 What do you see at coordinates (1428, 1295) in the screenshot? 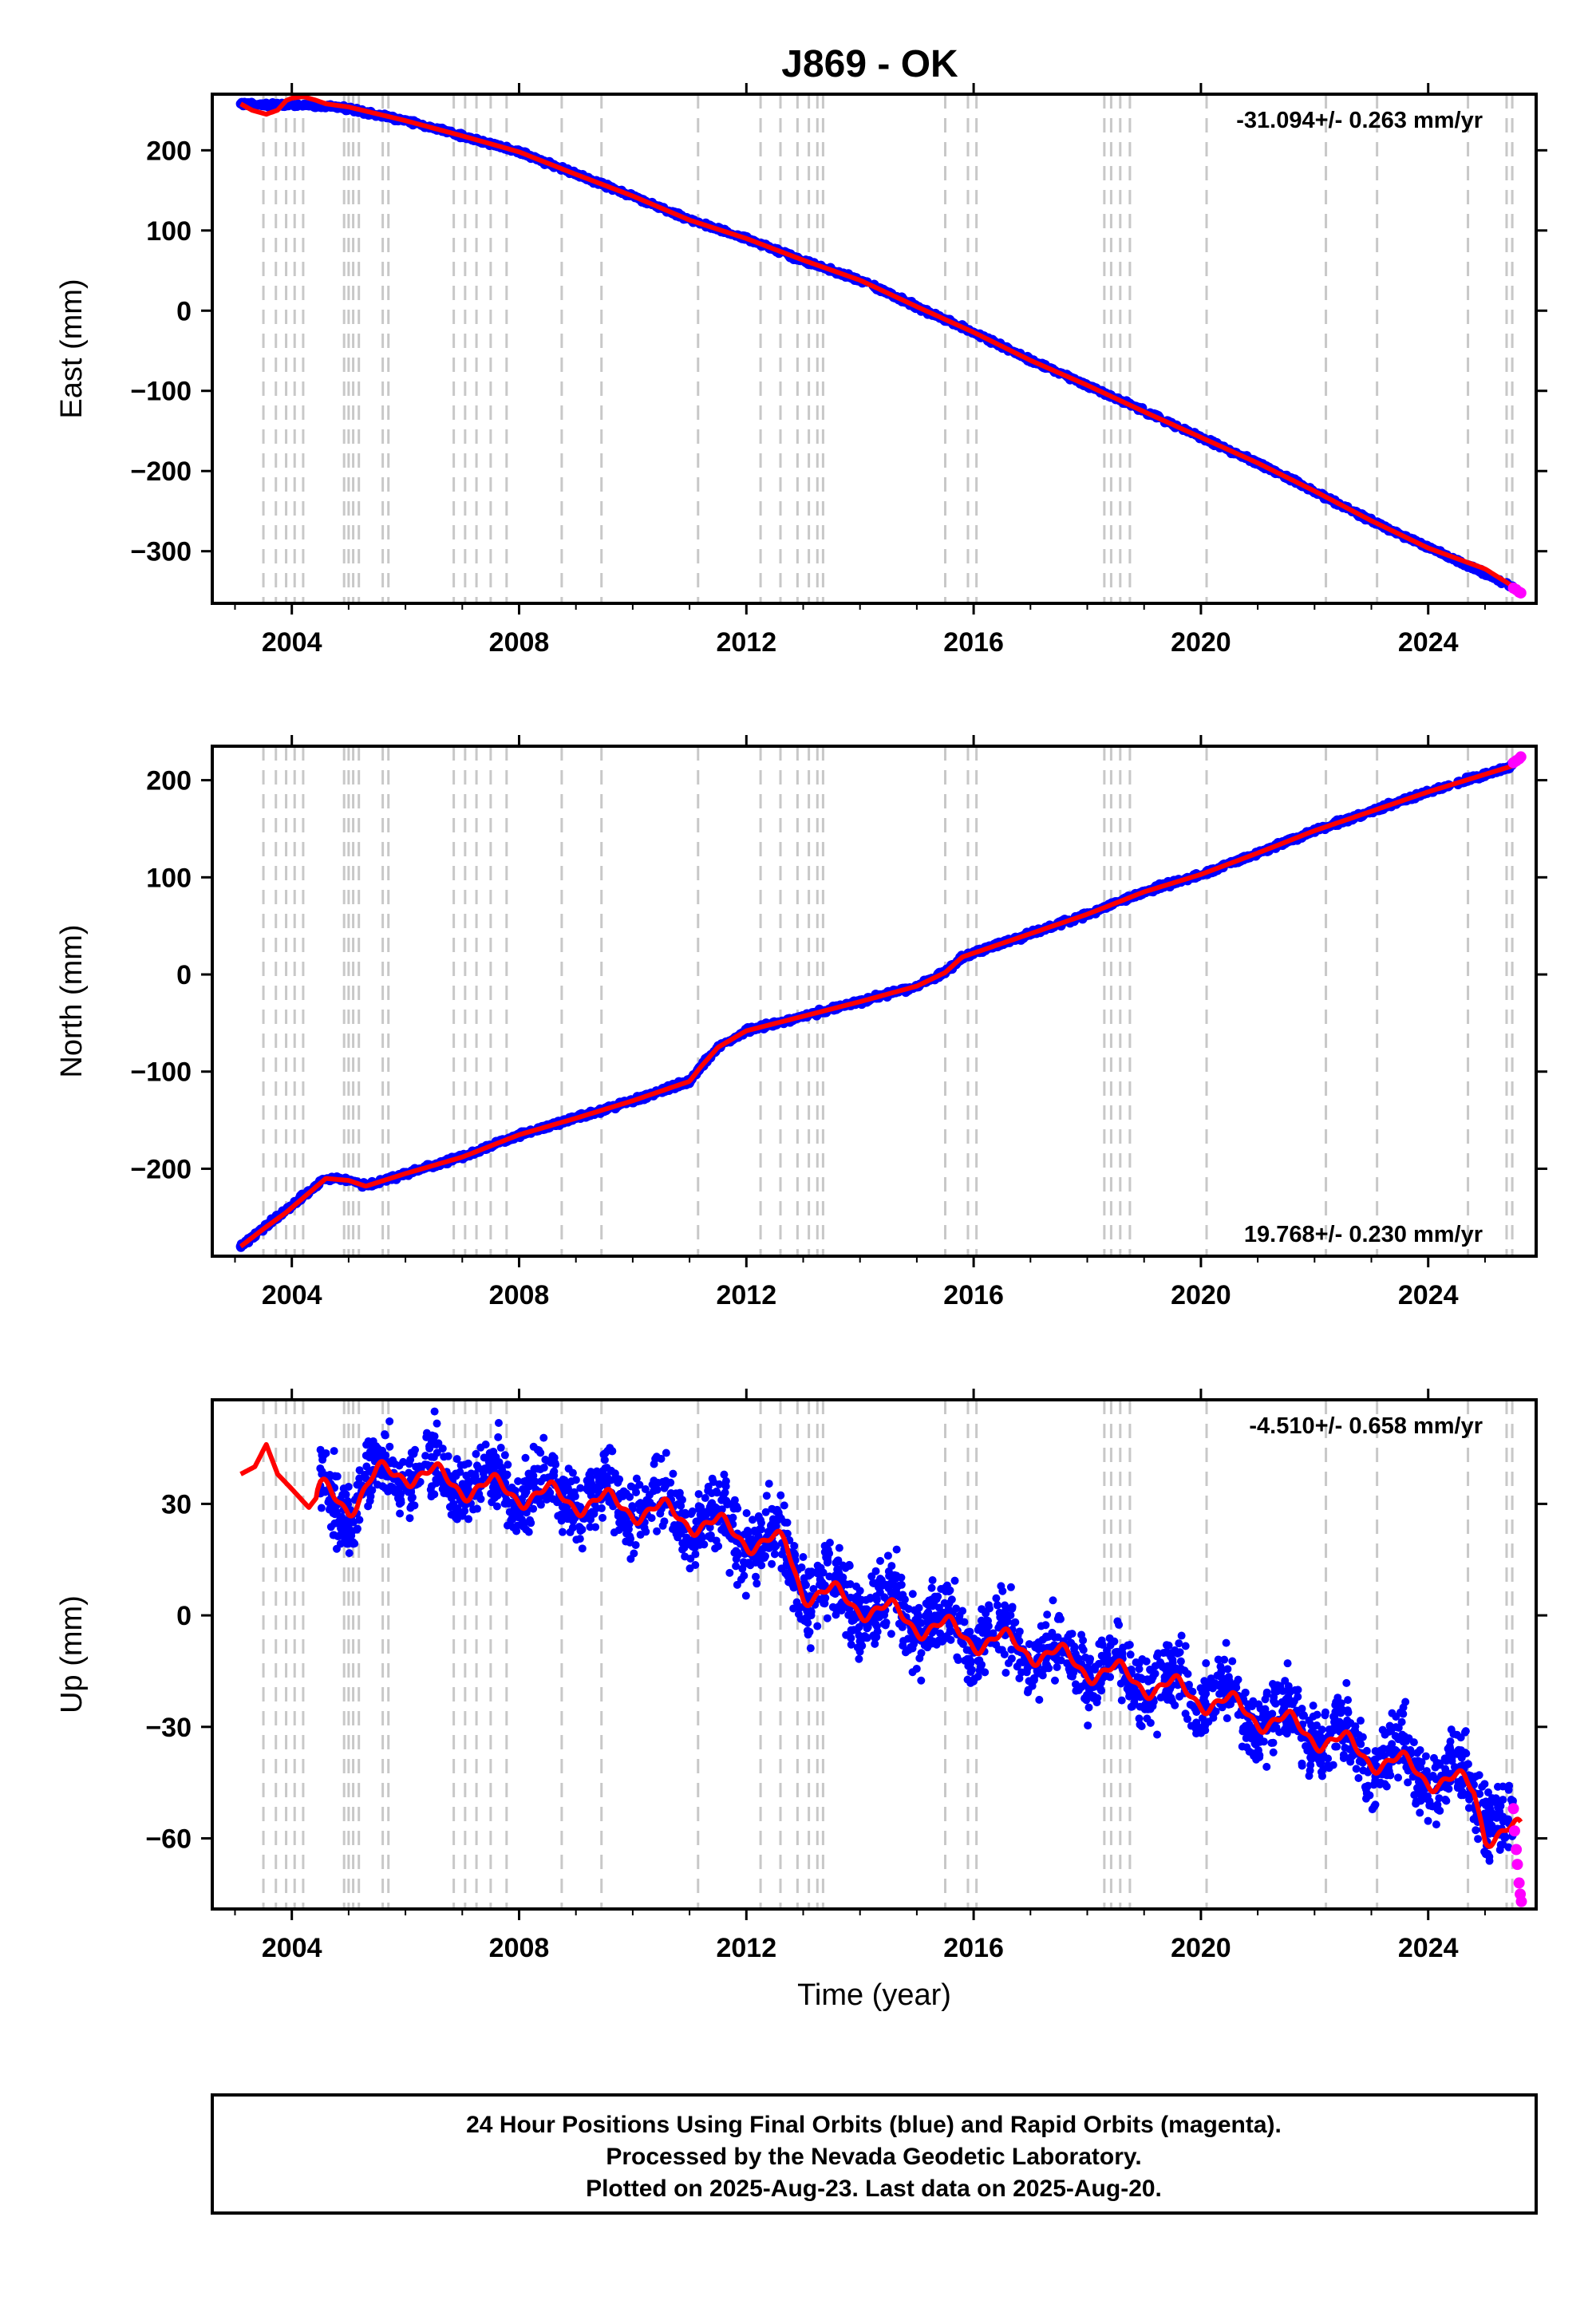
I see `x-tick-label: 2024` at bounding box center [1428, 1295].